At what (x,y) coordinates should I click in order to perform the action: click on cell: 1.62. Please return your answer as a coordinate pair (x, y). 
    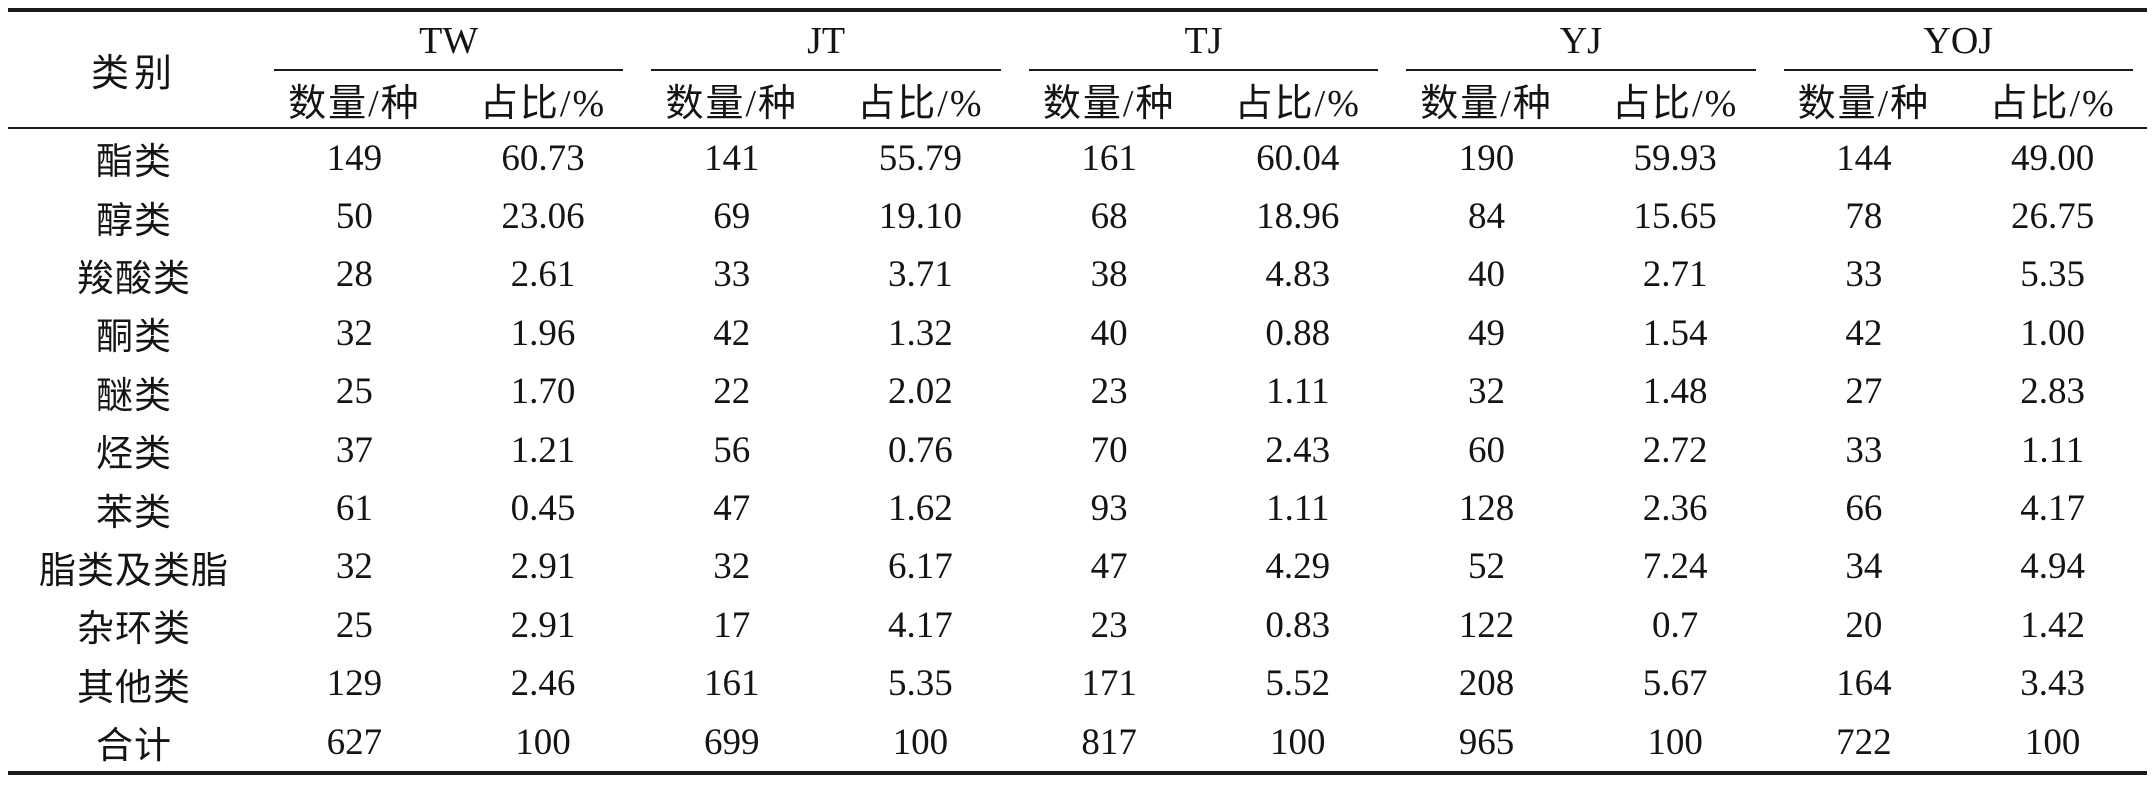
    Looking at the image, I should click on (920, 509).